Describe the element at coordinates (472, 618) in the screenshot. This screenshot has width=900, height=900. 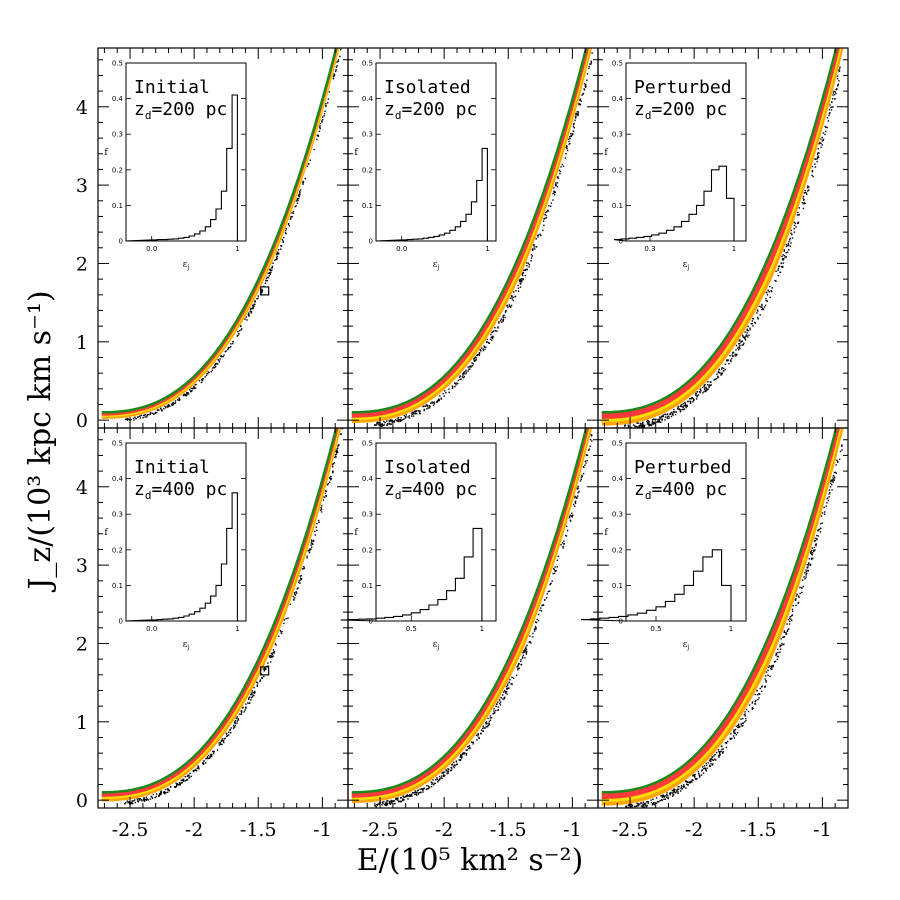
I see `plot-area` at that location.